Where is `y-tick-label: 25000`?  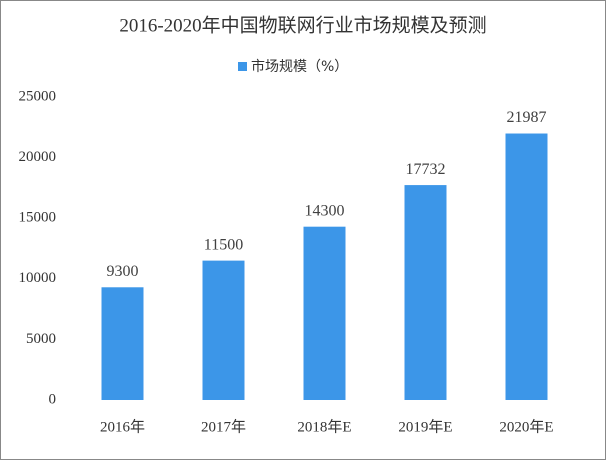
y-tick-label: 25000 is located at coordinates (38, 96).